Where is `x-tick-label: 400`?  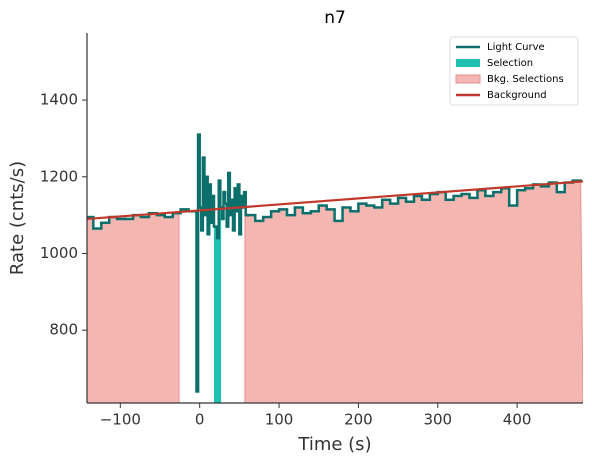
x-tick-label: 400 is located at coordinates (517, 420).